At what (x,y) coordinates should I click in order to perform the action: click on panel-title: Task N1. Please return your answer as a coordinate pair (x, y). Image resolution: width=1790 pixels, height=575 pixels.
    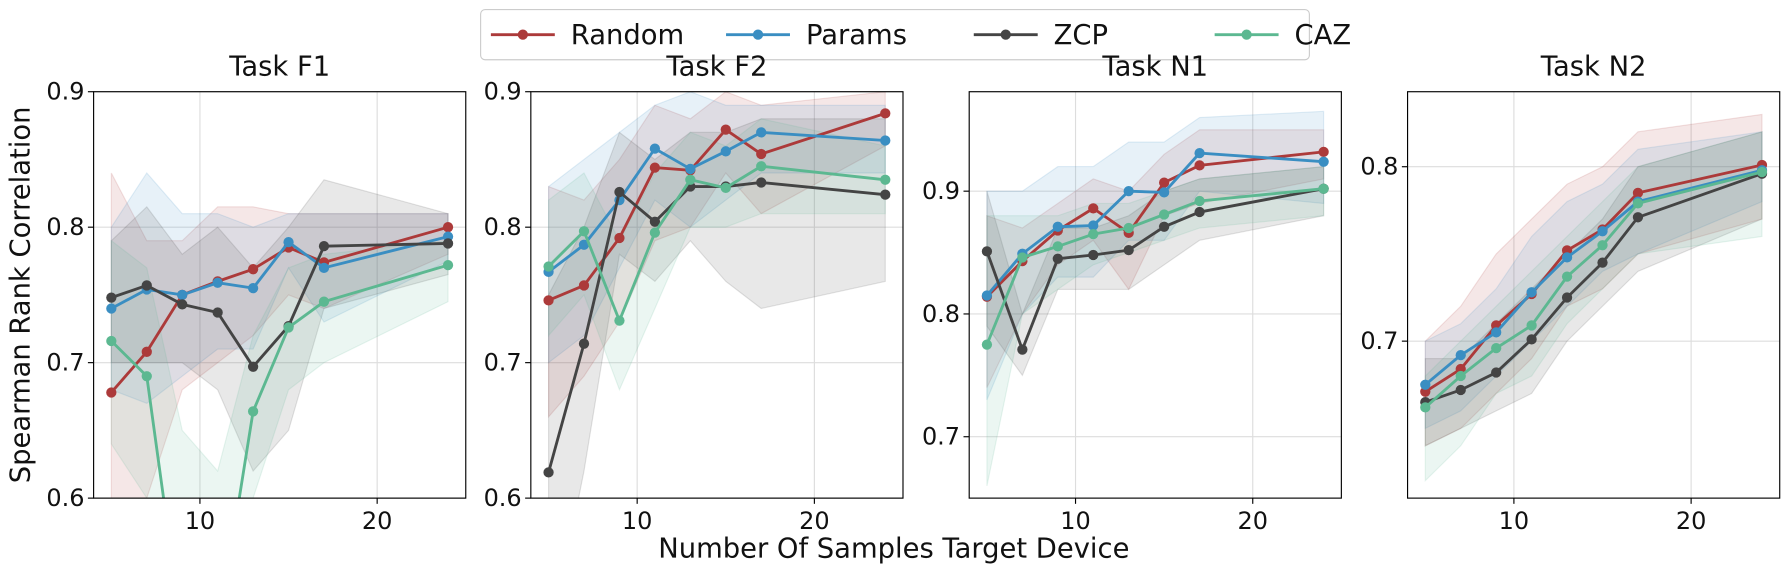
    Looking at the image, I should click on (1154, 67).